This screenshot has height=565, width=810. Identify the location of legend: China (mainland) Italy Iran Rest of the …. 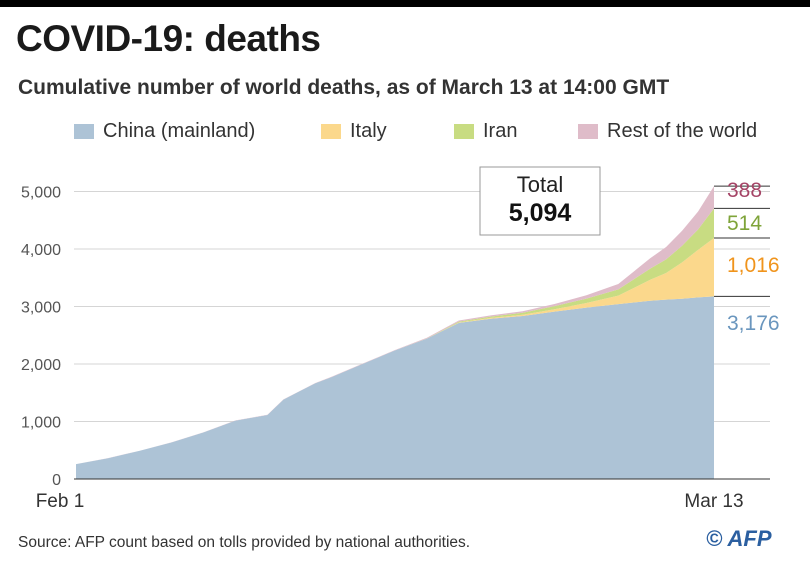
(424, 135).